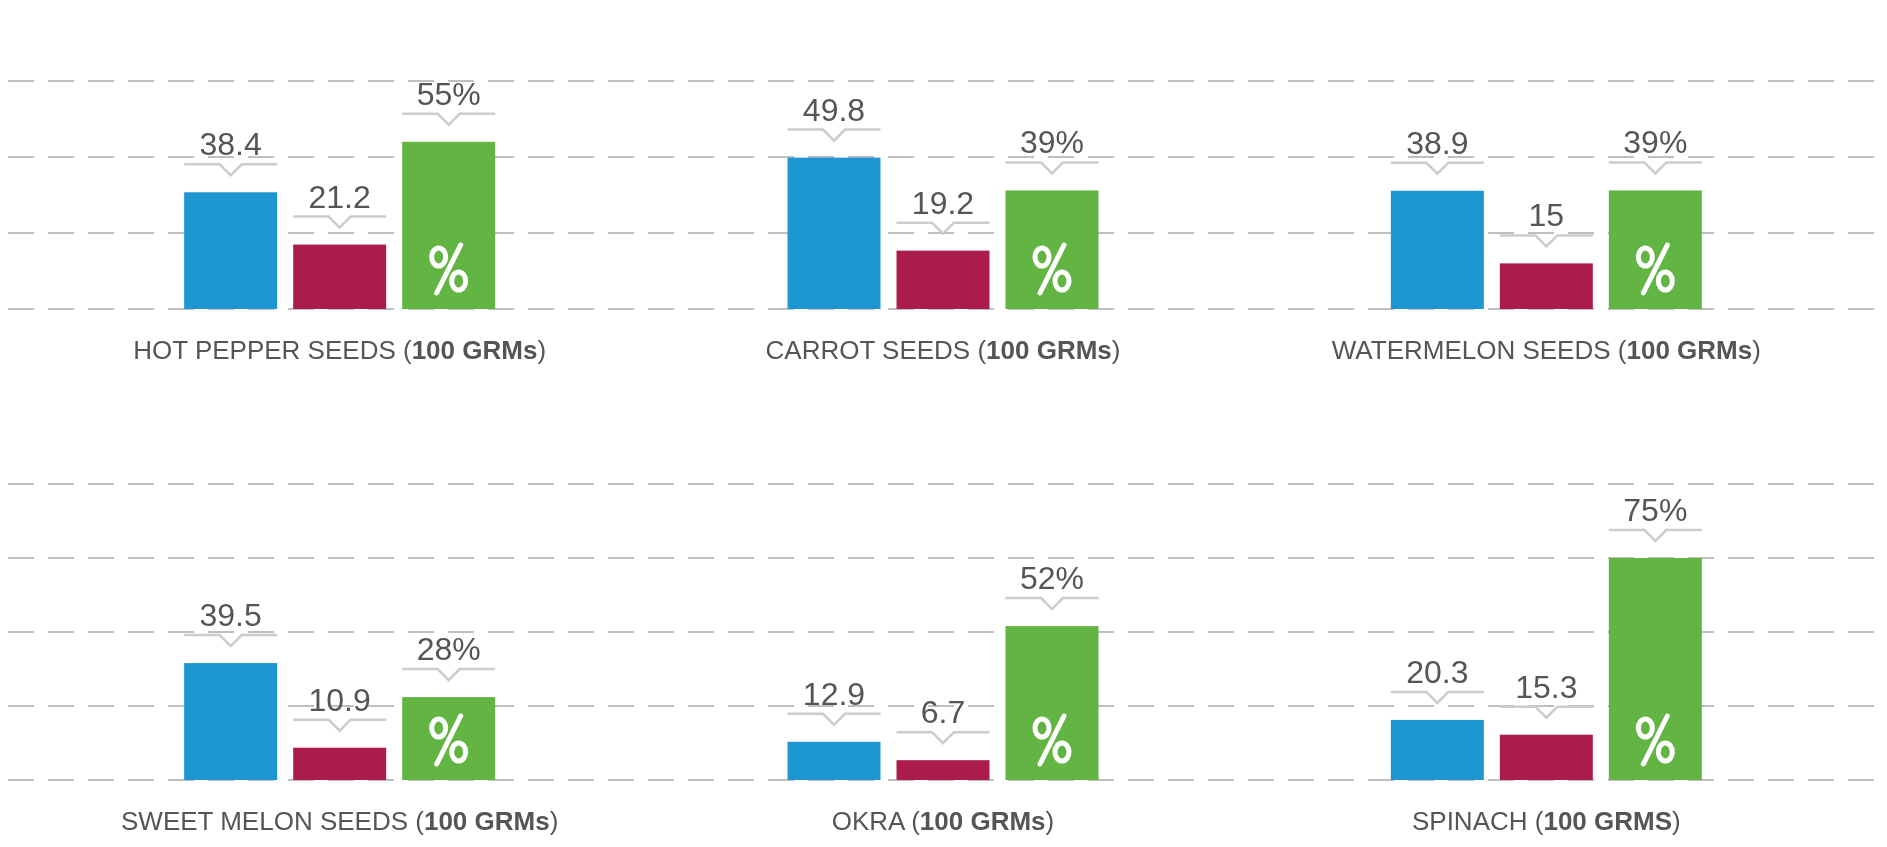 This screenshot has height=847, width=1887. I want to click on x-tick-label: SWEET MELON SEEDS (100 GRMs), so click(340, 821).